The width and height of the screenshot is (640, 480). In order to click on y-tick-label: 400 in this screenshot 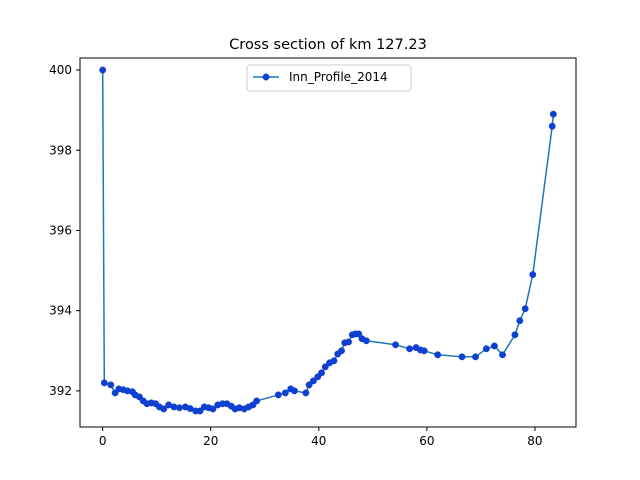, I will do `click(60, 70)`.